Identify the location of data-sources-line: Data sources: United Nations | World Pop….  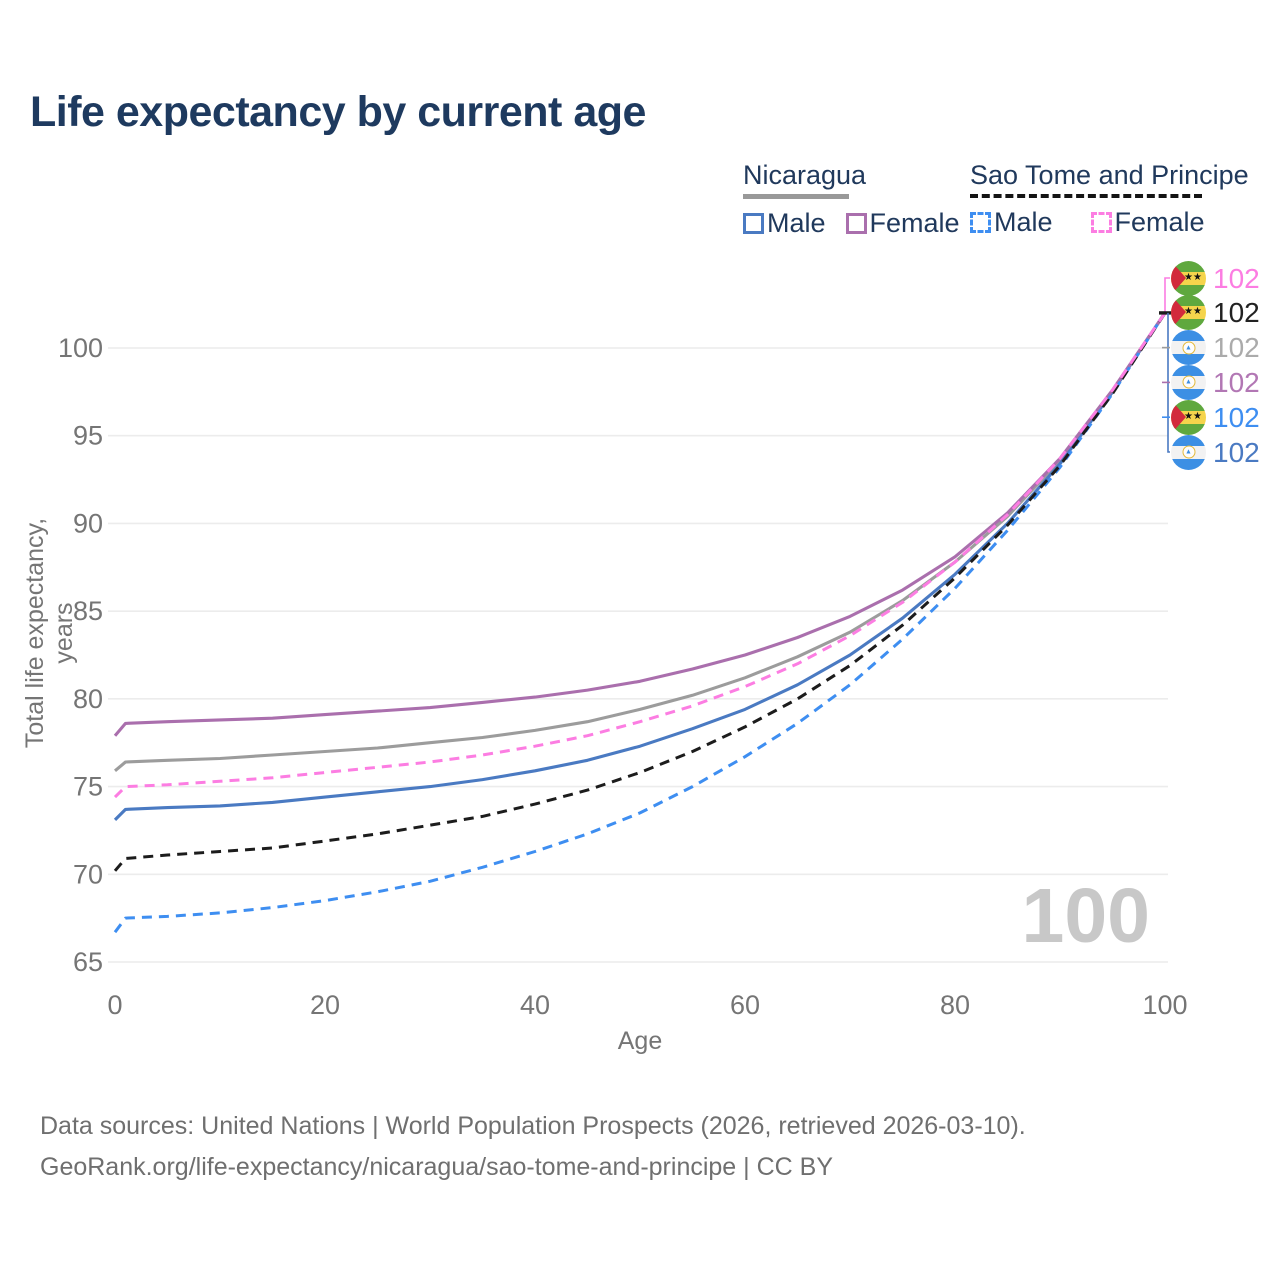
(533, 1126).